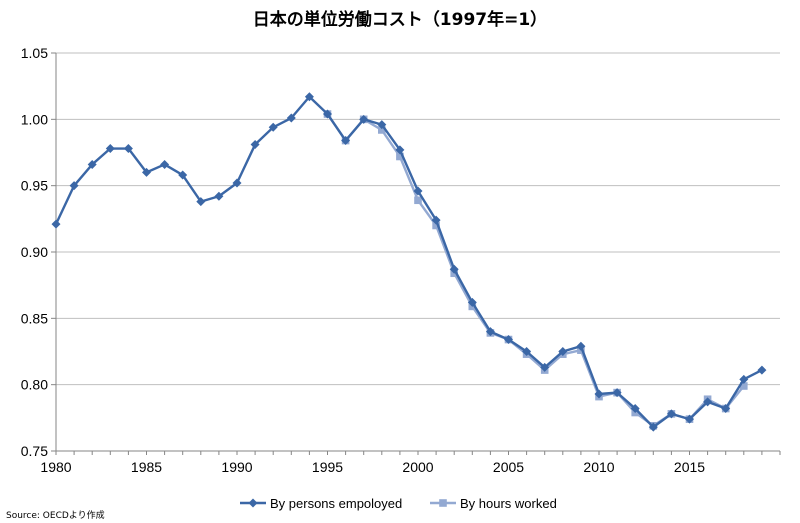 Image resolution: width=800 pixels, height=523 pixels. What do you see at coordinates (336, 503) in the screenshot?
I see `legend-label: By persons empoloyed` at bounding box center [336, 503].